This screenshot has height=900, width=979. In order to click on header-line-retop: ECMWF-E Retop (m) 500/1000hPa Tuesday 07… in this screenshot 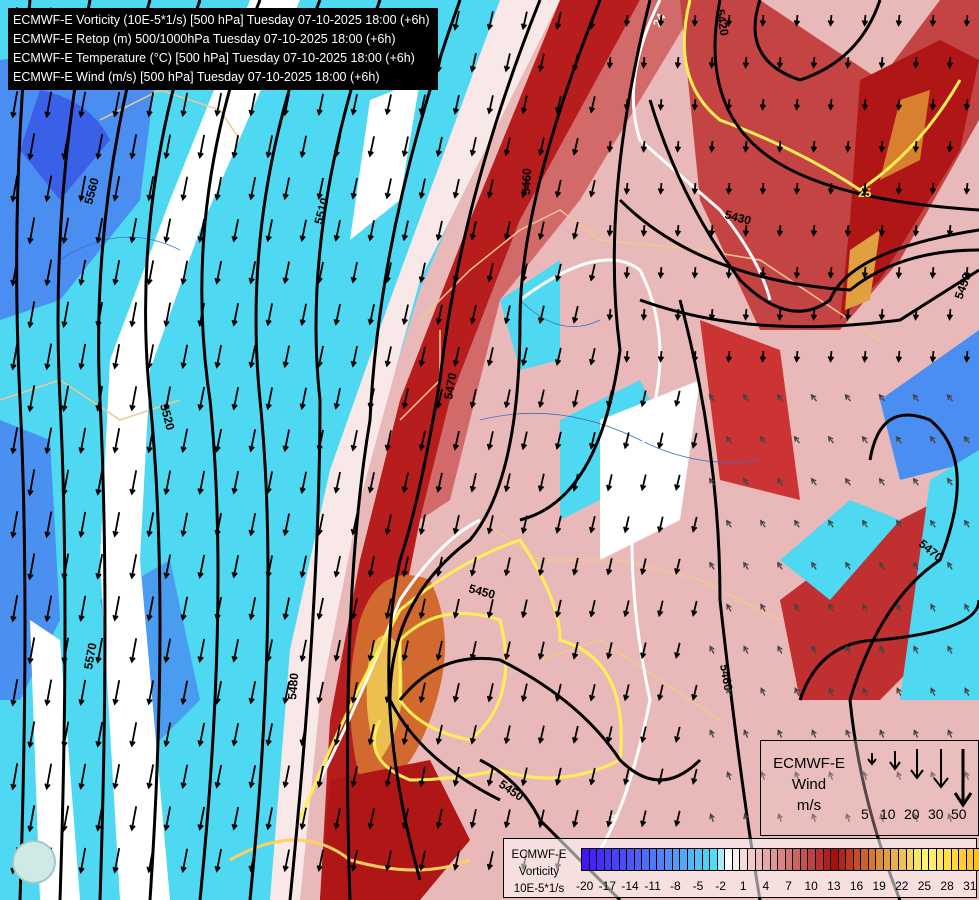, I will do `click(204, 39)`.